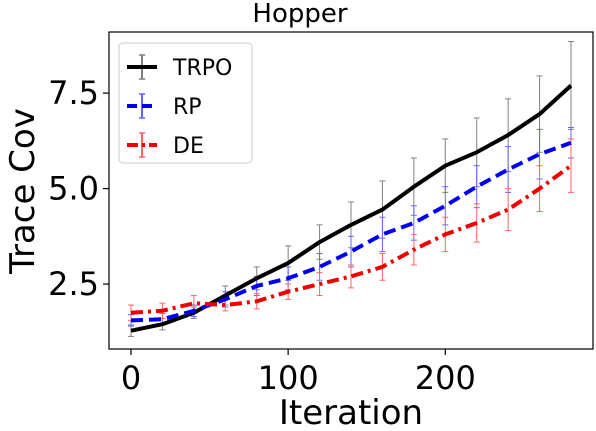 This screenshot has width=596, height=431. What do you see at coordinates (351, 412) in the screenshot?
I see `x-axis-label: Iteration` at bounding box center [351, 412].